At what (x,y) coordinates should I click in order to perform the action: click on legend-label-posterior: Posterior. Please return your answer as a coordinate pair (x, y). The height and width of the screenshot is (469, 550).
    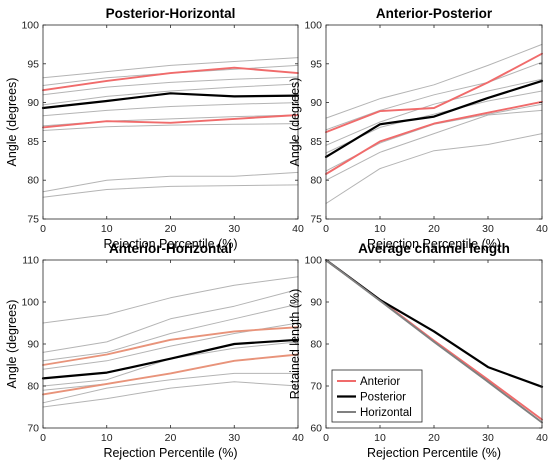
    Looking at the image, I should click on (383, 398).